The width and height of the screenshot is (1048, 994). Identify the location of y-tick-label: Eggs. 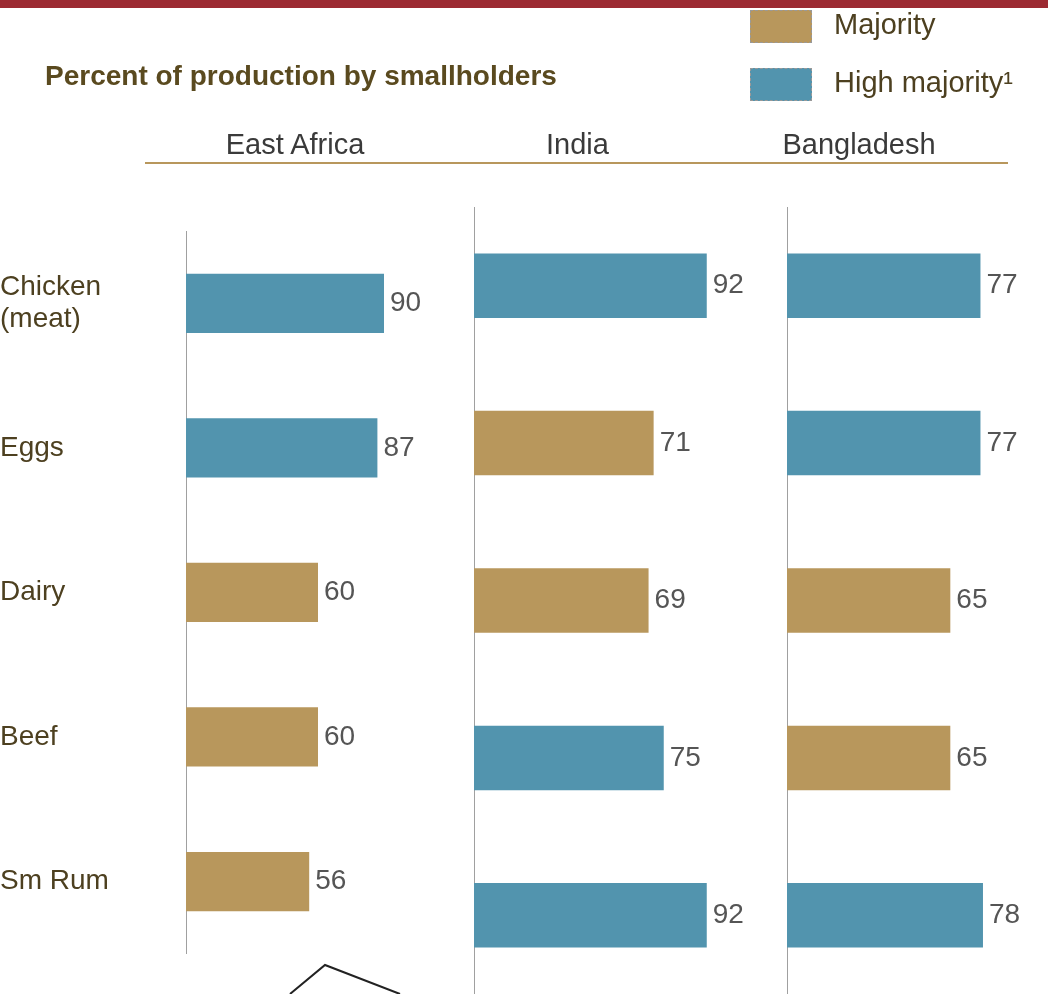
(32, 446).